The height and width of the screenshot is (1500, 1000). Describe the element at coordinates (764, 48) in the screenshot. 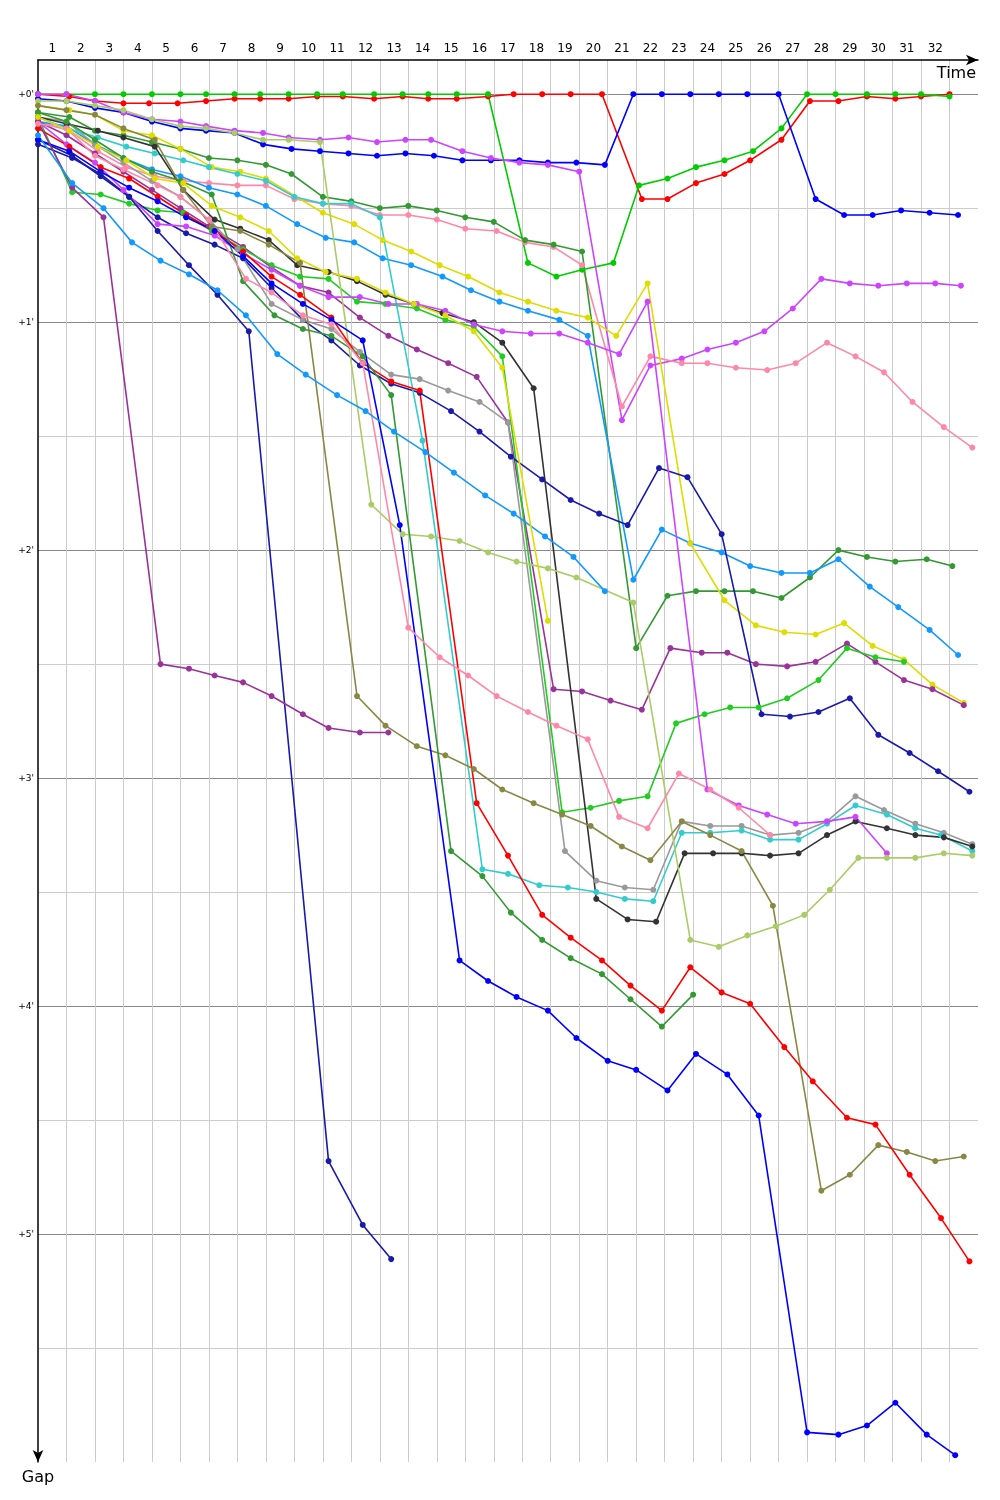

I see `x-tick-label: 26` at that location.